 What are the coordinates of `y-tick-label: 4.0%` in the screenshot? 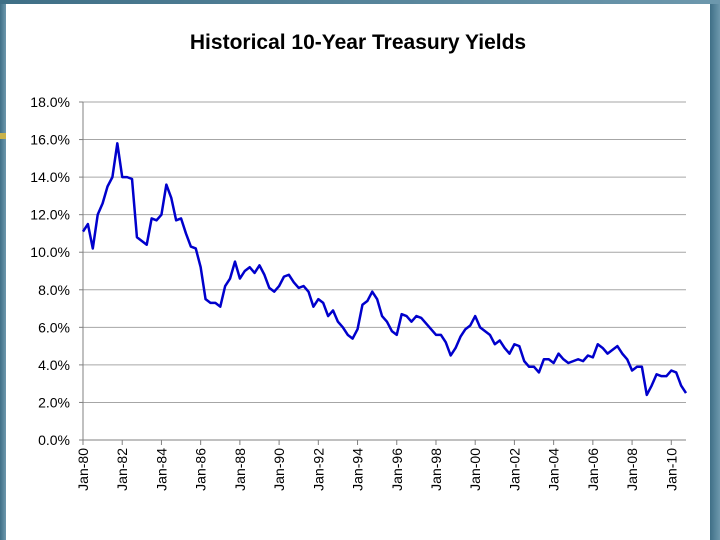 It's located at (54, 365).